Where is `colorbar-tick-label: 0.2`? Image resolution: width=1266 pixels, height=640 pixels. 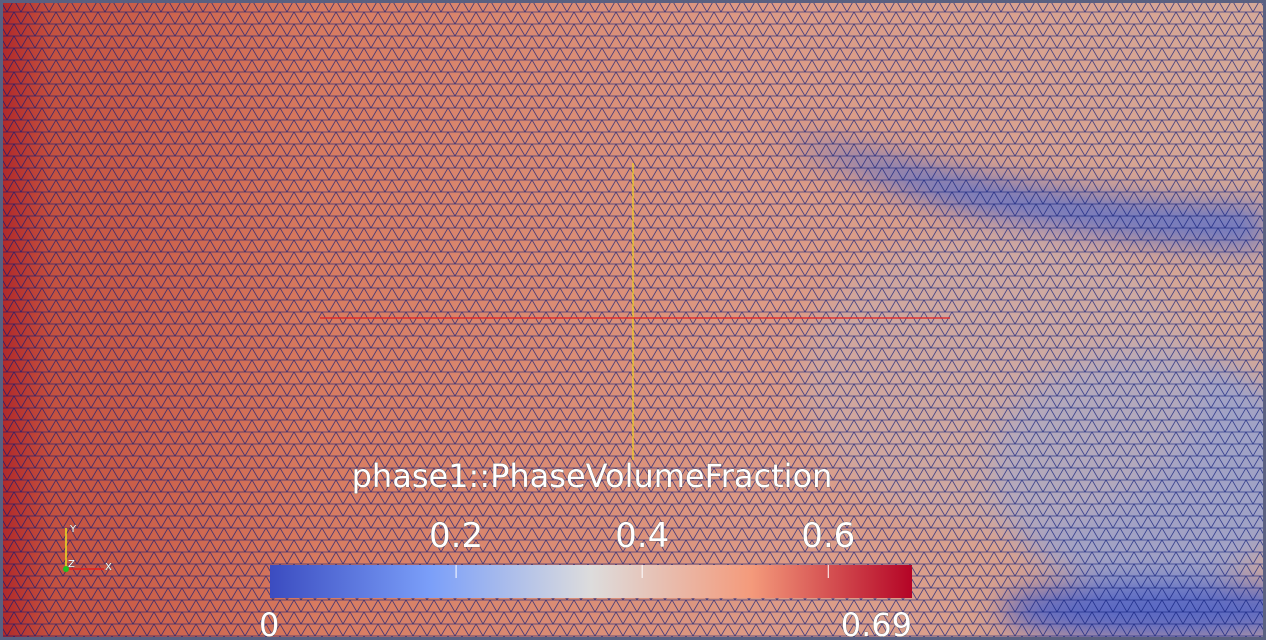 colorbar-tick-label: 0.2 is located at coordinates (456, 536).